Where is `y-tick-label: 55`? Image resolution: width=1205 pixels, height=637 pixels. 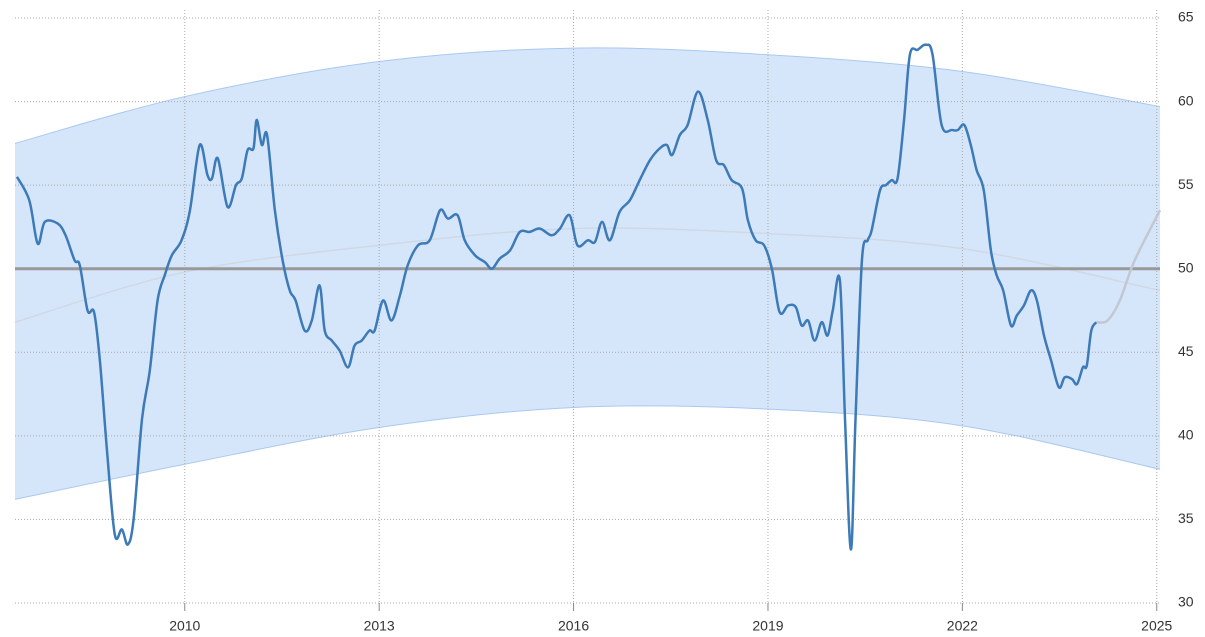 y-tick-label: 55 is located at coordinates (1186, 184).